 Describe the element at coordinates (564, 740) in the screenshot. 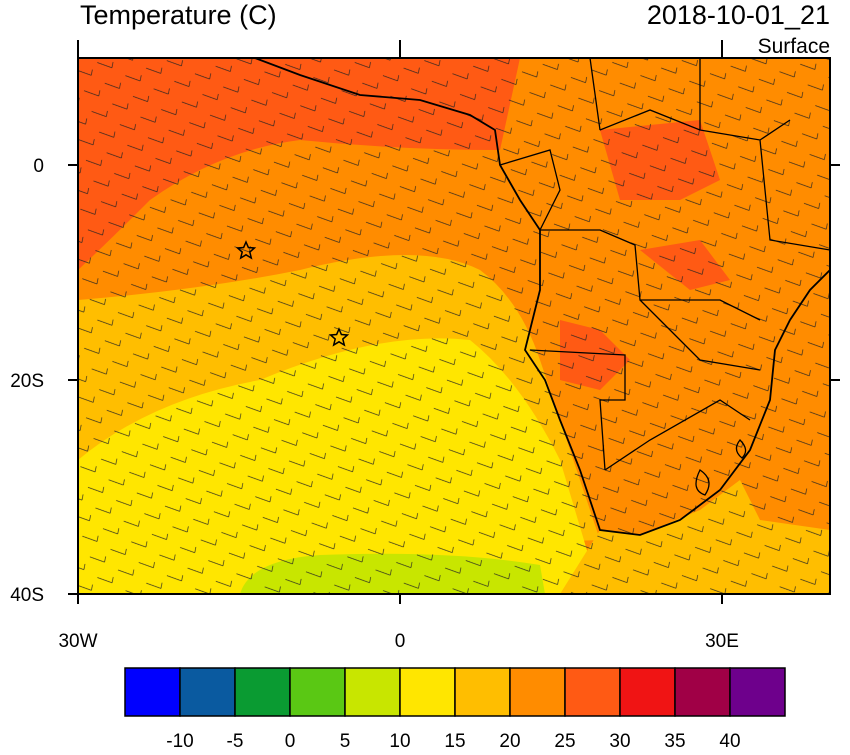

I see `colorbar-label: 25` at that location.